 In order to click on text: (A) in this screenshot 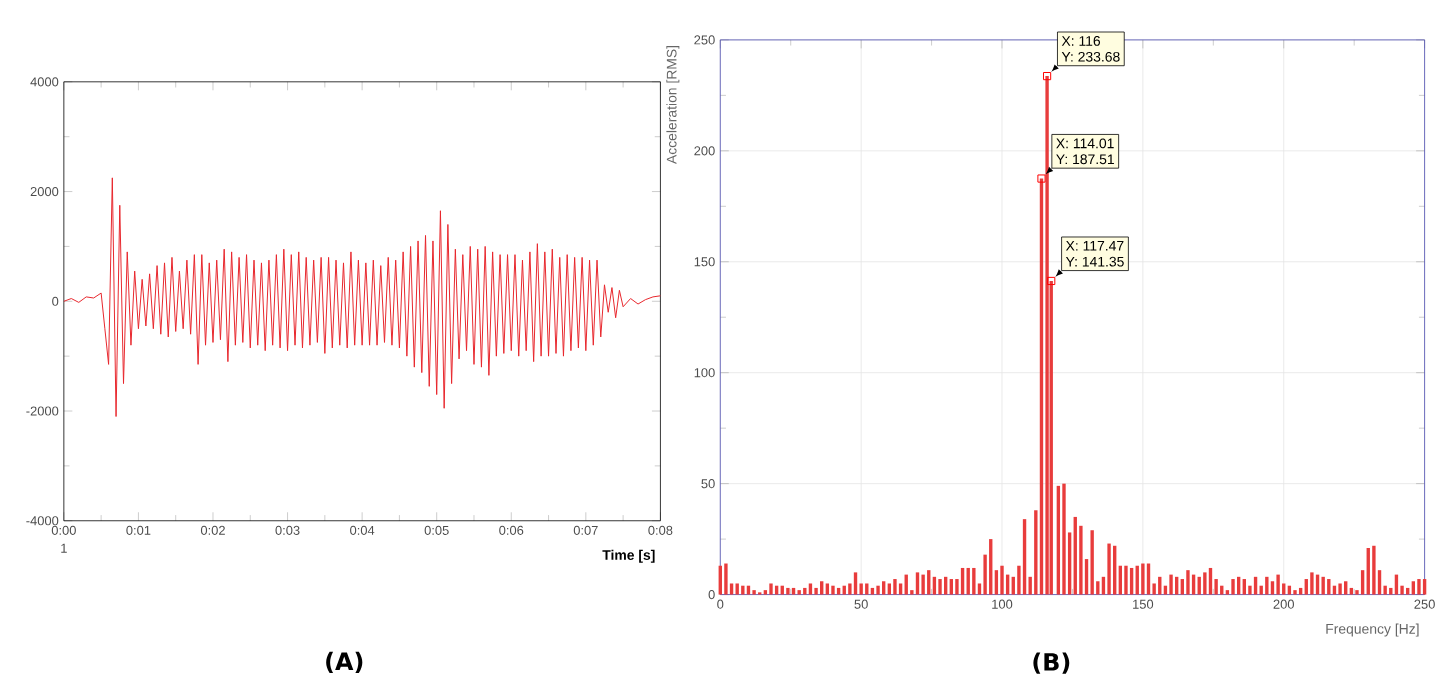, I will do `click(344, 662)`.